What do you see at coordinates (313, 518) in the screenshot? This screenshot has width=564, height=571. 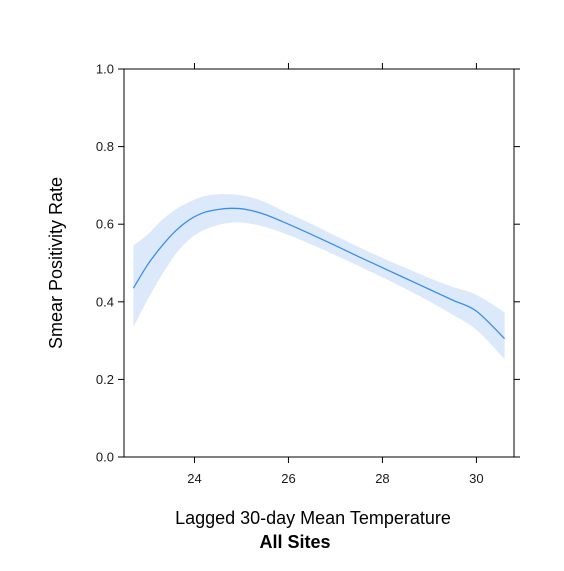 I see `x-axis-title: Lagged 30-day Mean Temperature` at bounding box center [313, 518].